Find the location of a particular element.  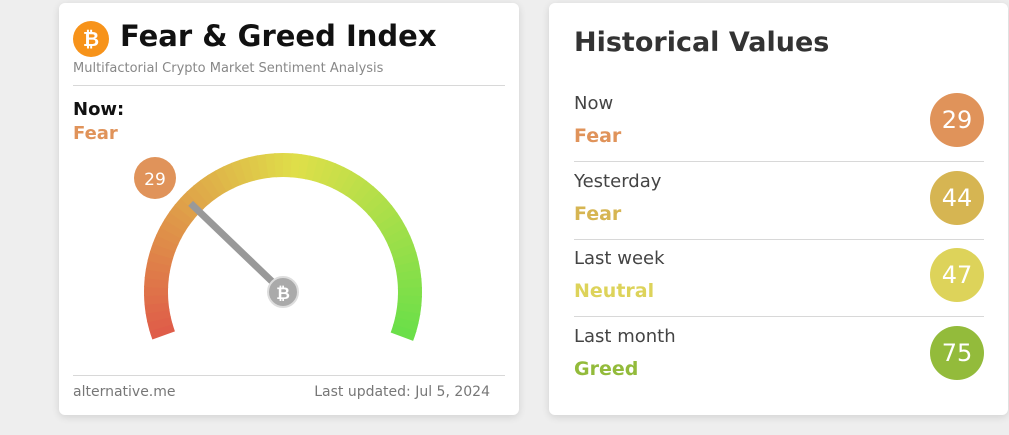

now-classification: Fear is located at coordinates (95, 133).